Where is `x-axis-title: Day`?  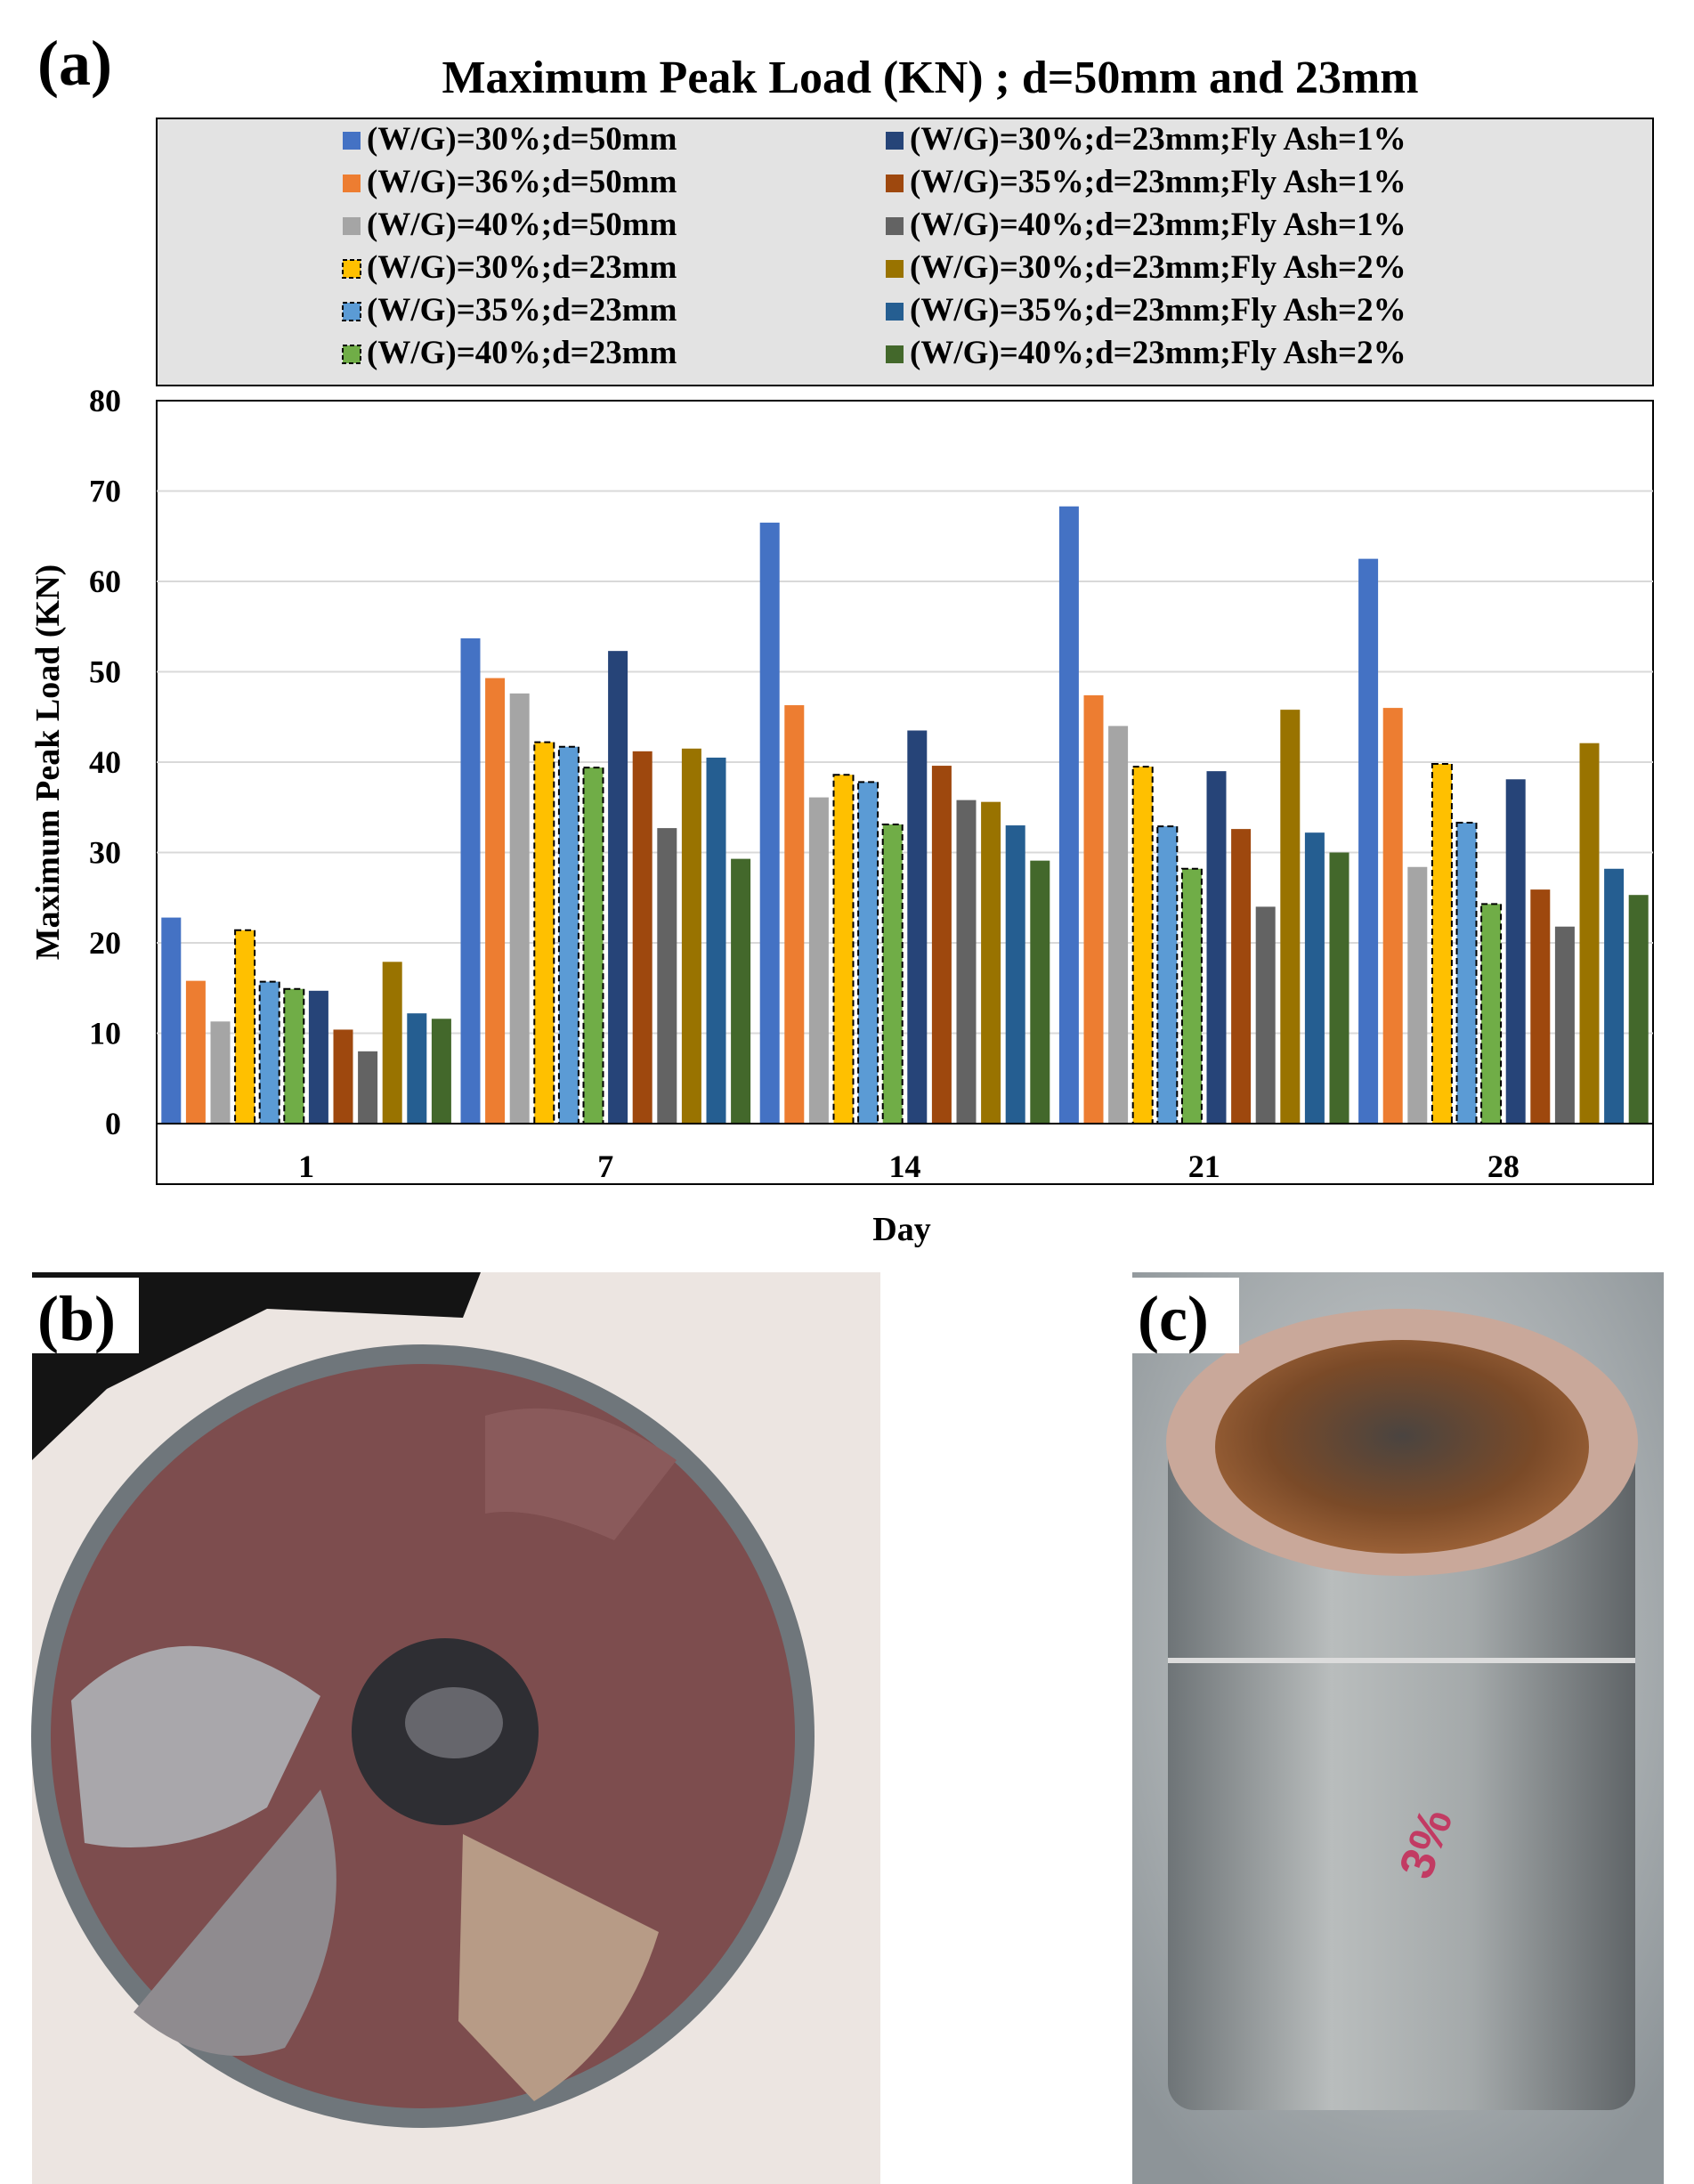 x-axis-title: Day is located at coordinates (901, 1229).